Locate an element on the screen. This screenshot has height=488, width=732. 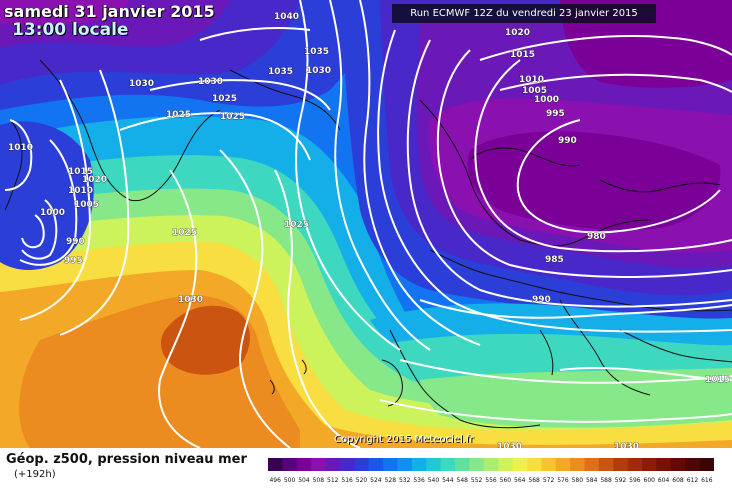
forecast-time-title: 13:00 locale is located at coordinates (70, 30).